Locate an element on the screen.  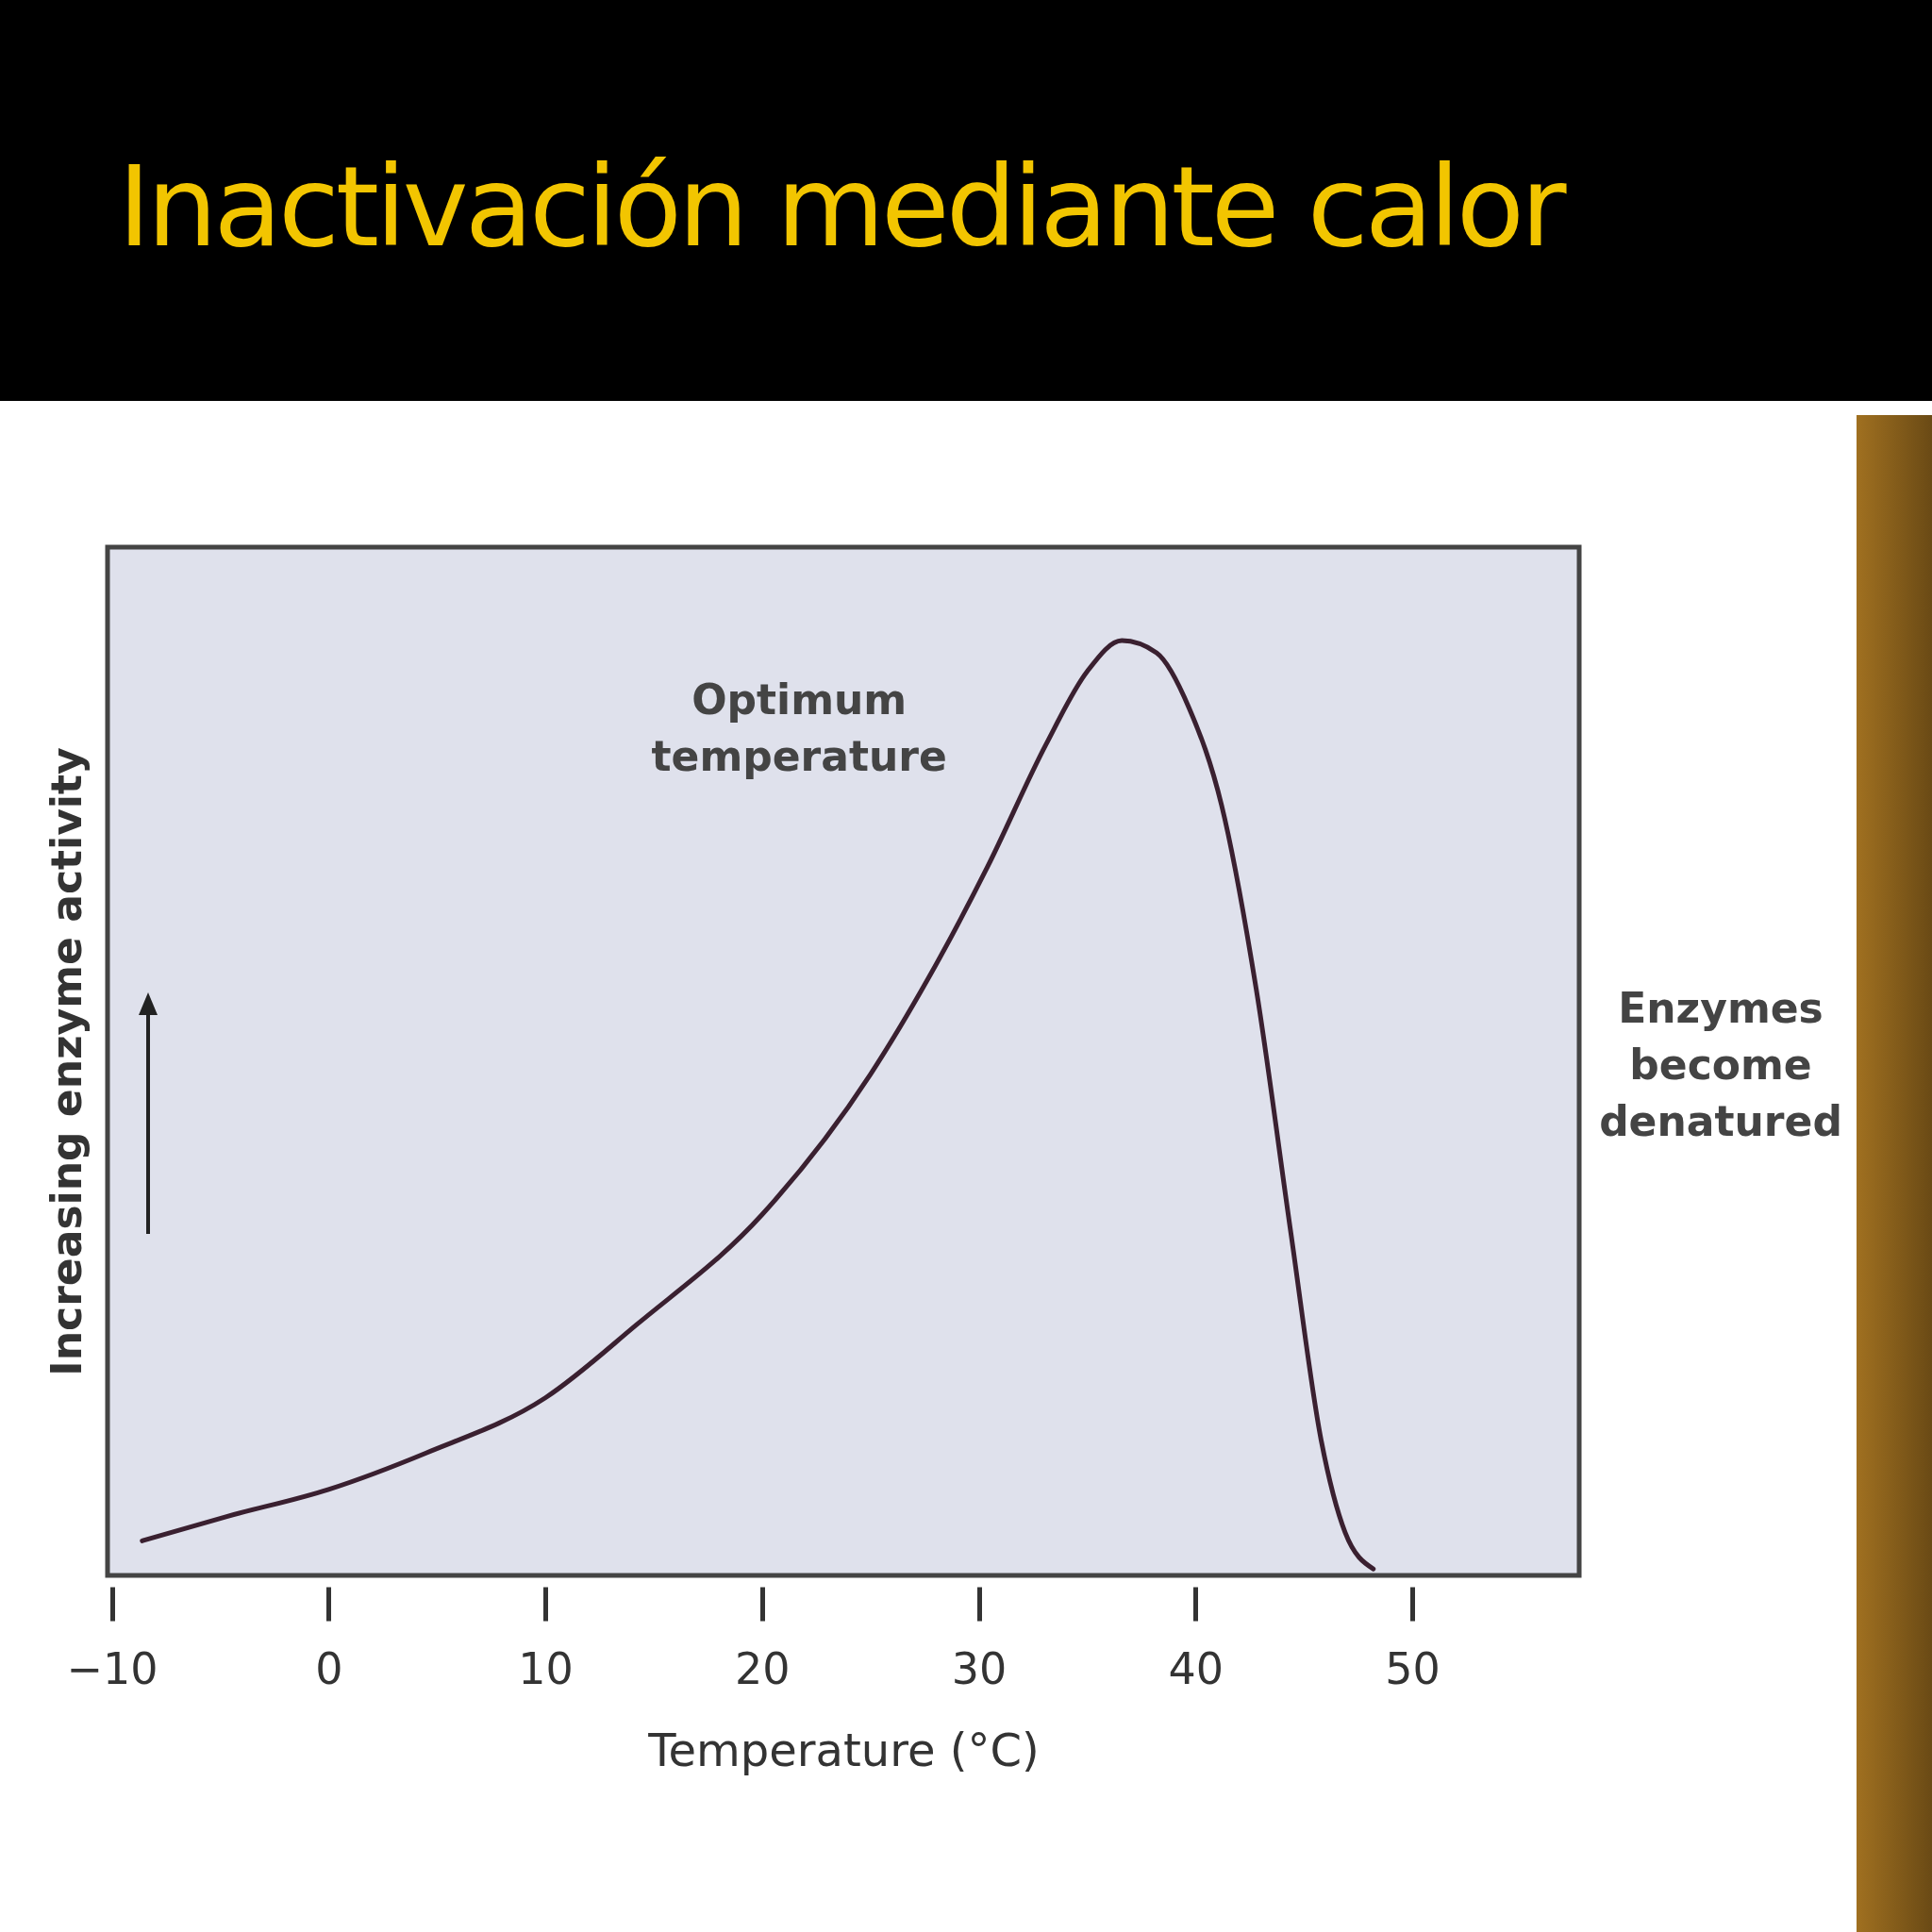
x-tick-label: 40 is located at coordinates (1196, 1668).